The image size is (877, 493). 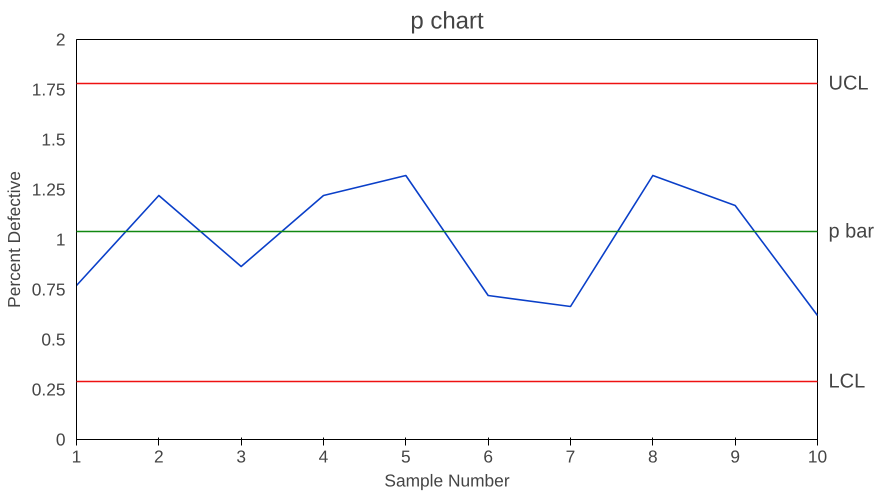 I want to click on x-tick-label: 5, so click(x=406, y=456).